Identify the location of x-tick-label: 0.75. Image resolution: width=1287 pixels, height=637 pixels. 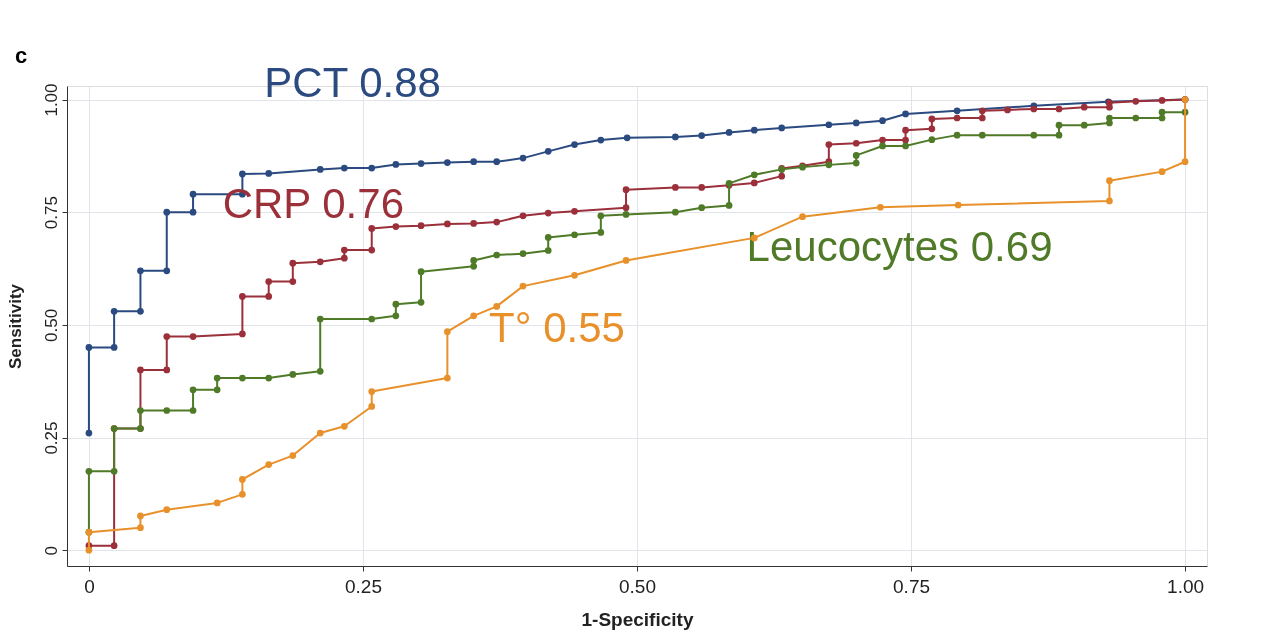
(912, 586).